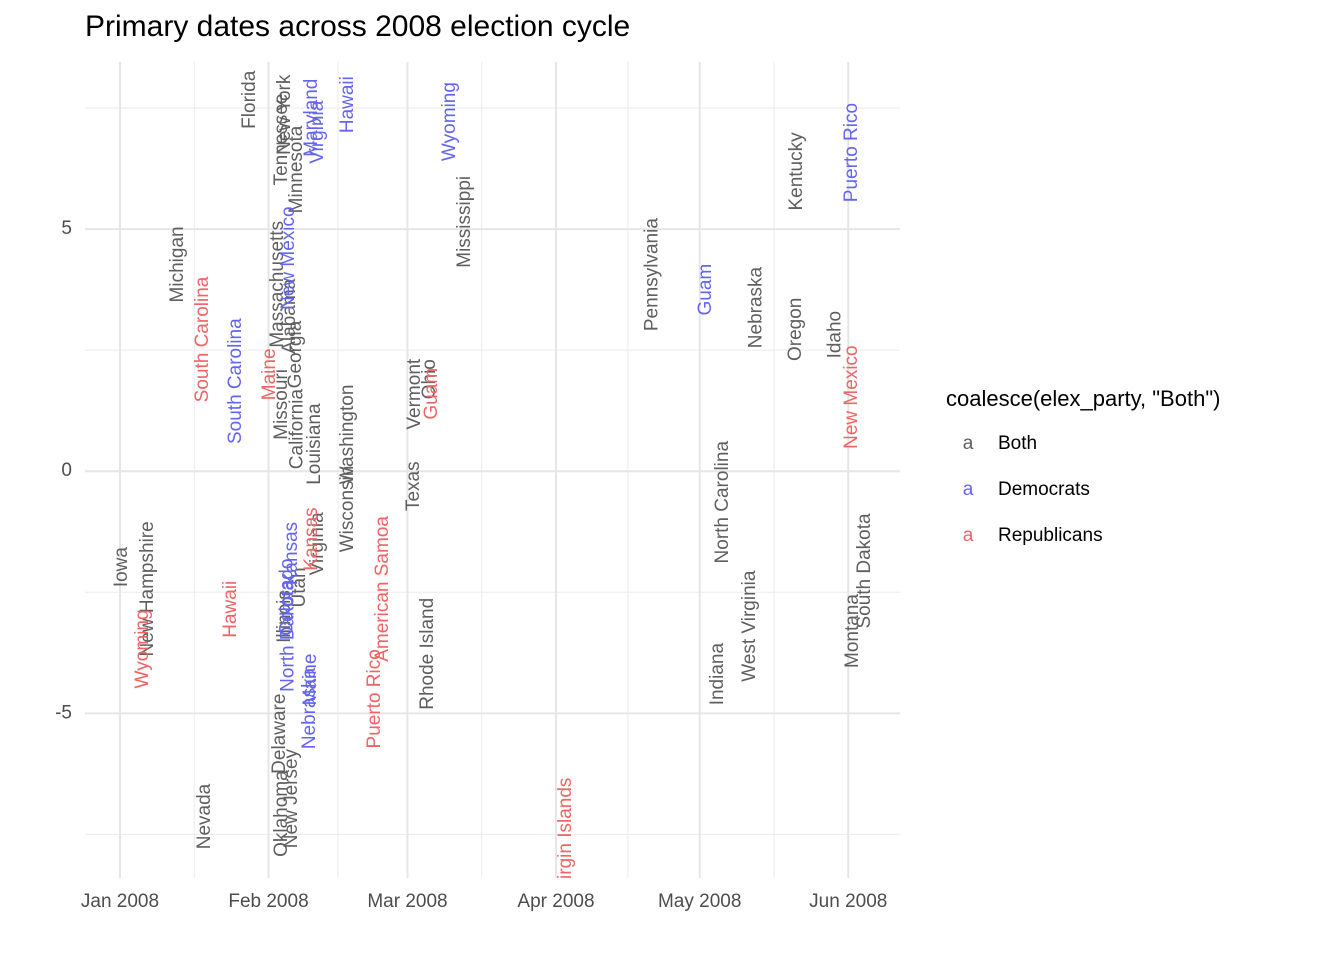  What do you see at coordinates (427, 654) in the screenshot?
I see `point-label: Rhode Island` at bounding box center [427, 654].